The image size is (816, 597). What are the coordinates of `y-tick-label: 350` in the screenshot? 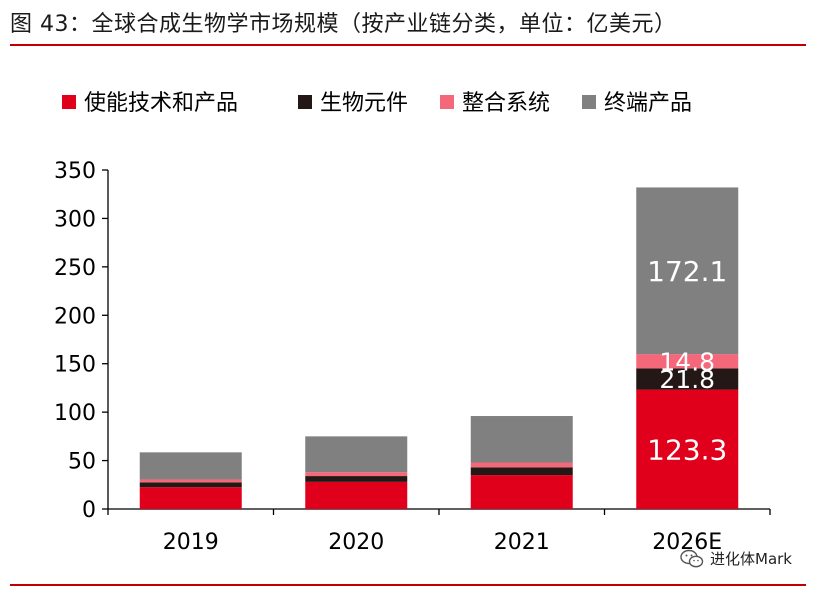 It's located at (75, 171).